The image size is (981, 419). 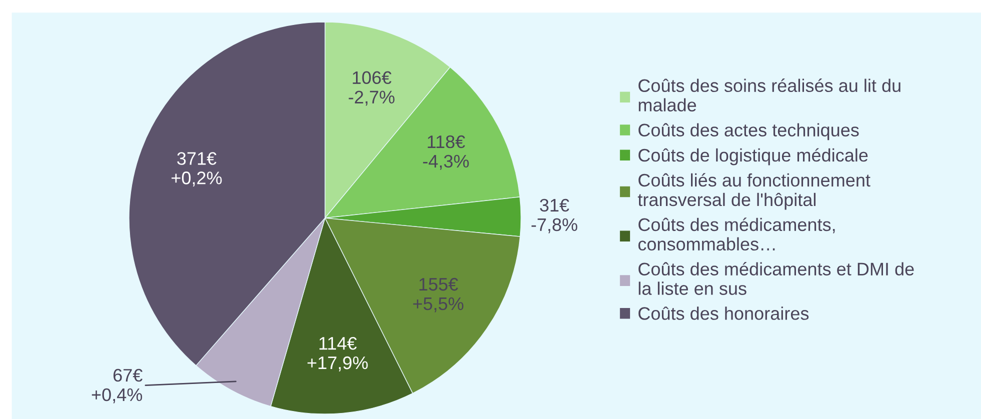 What do you see at coordinates (438, 295) in the screenshot?
I see `data-label: 155€ +5,5%` at bounding box center [438, 295].